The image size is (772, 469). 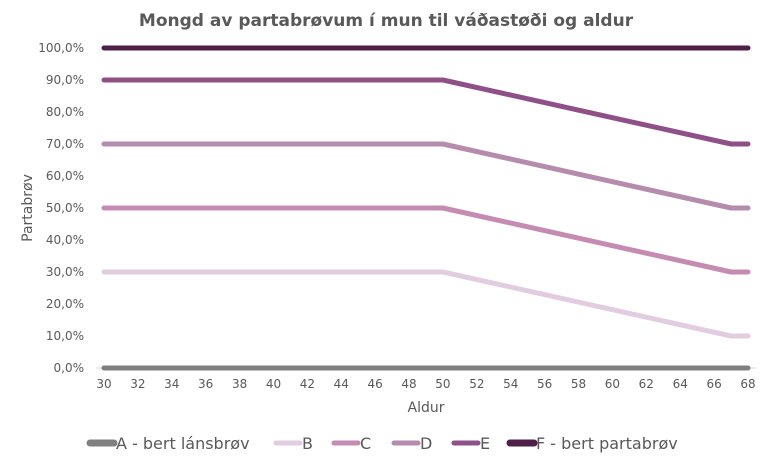 I want to click on x-tick-label: 42, so click(x=307, y=384).